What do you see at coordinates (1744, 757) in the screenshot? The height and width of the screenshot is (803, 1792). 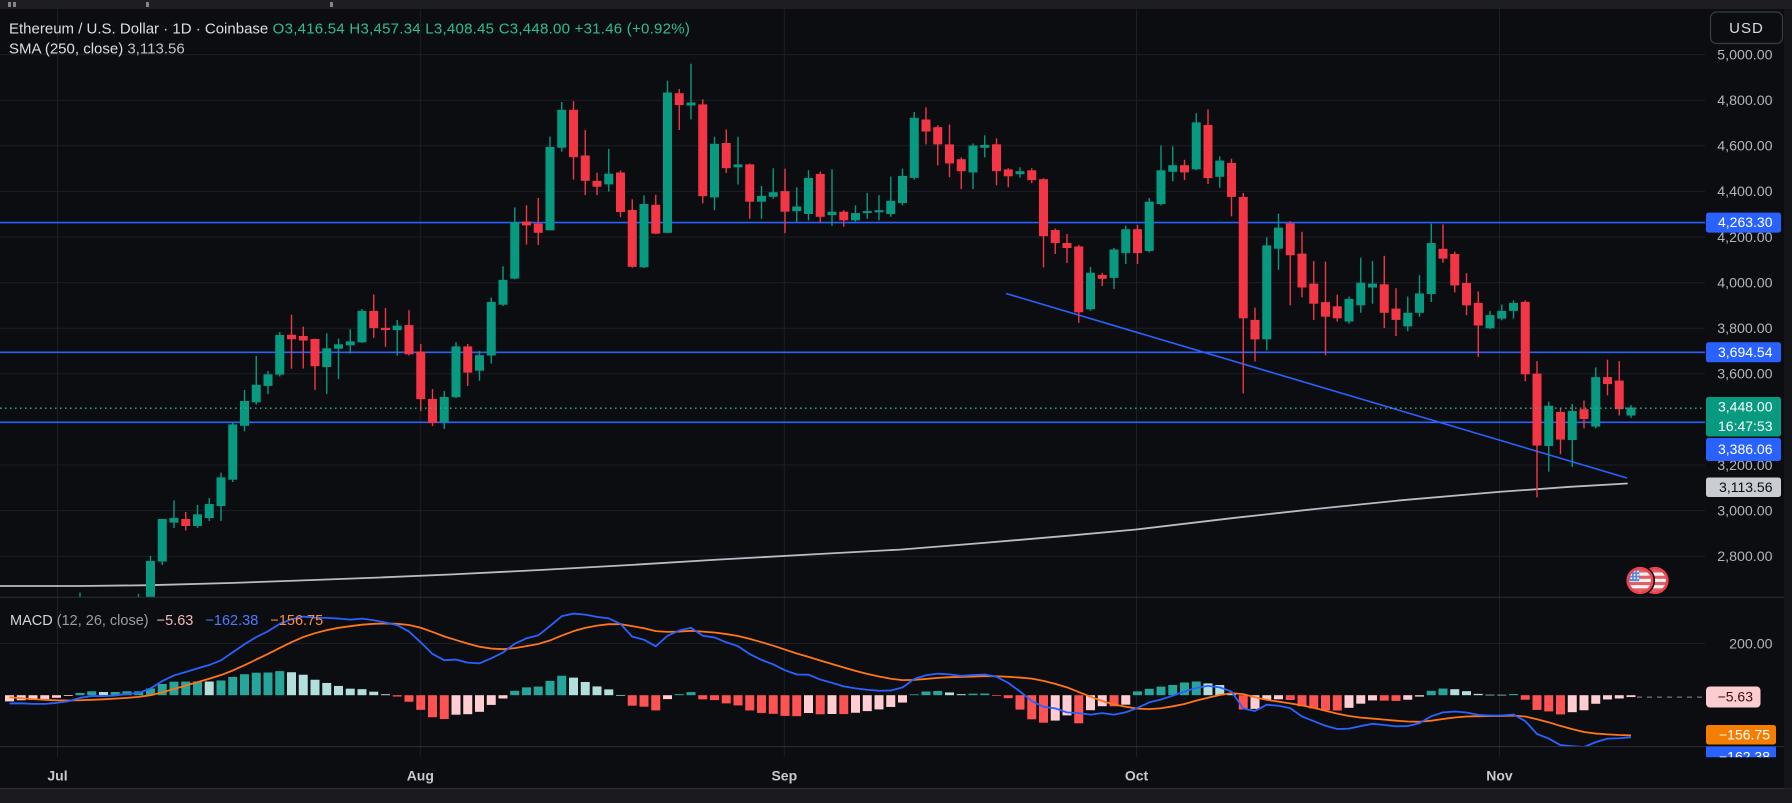 I see `svg-text: −162.38` at bounding box center [1744, 757].